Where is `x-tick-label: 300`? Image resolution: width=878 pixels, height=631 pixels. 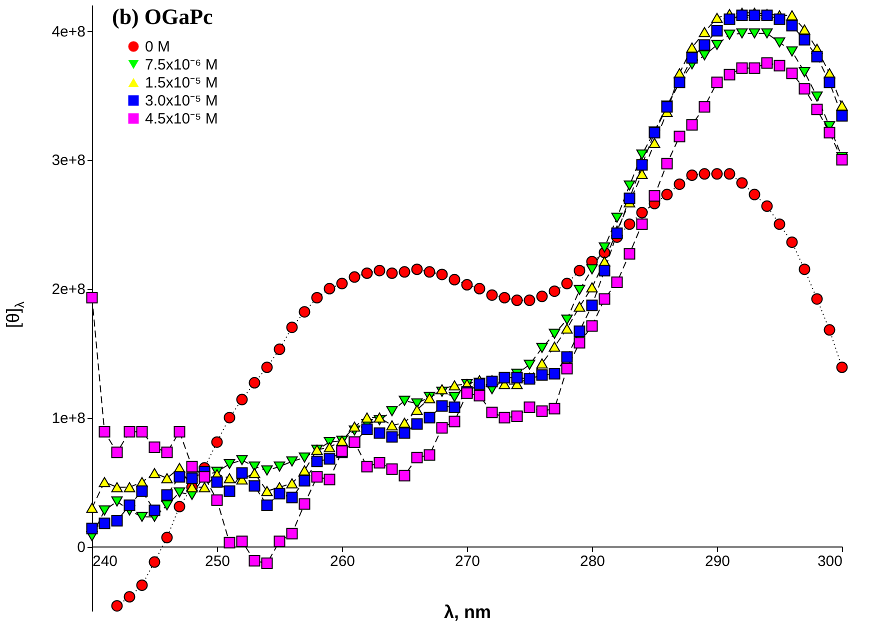 x-tick-label: 300 is located at coordinates (829, 561).